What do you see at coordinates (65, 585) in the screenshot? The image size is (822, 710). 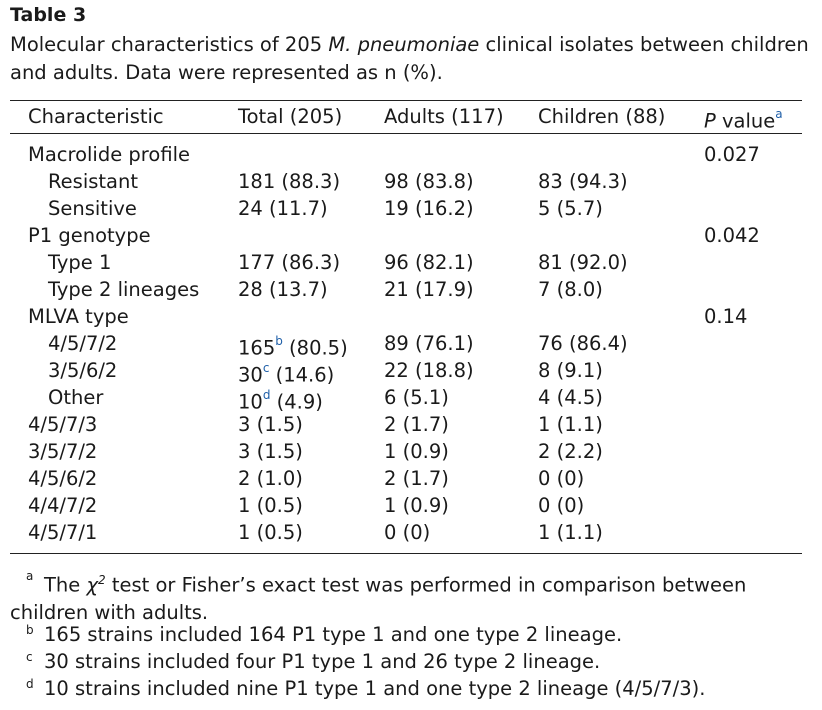 I see `footnote-pre: The` at bounding box center [65, 585].